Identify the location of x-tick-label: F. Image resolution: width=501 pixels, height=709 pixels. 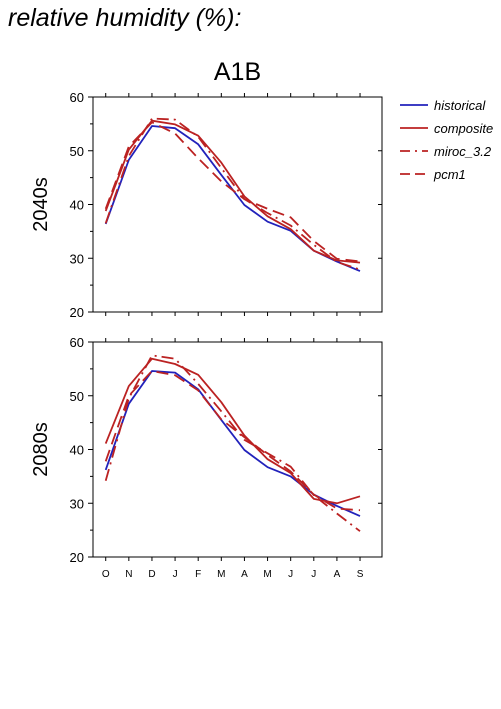
(198, 574).